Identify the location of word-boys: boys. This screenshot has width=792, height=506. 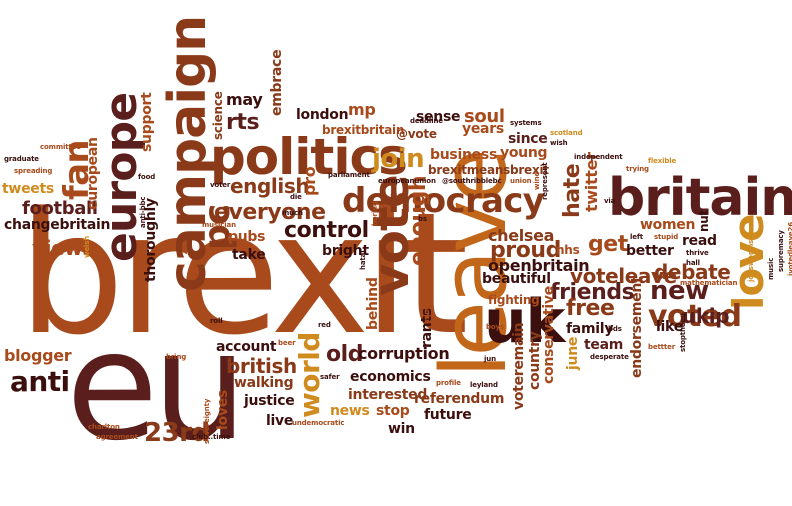
(495, 327).